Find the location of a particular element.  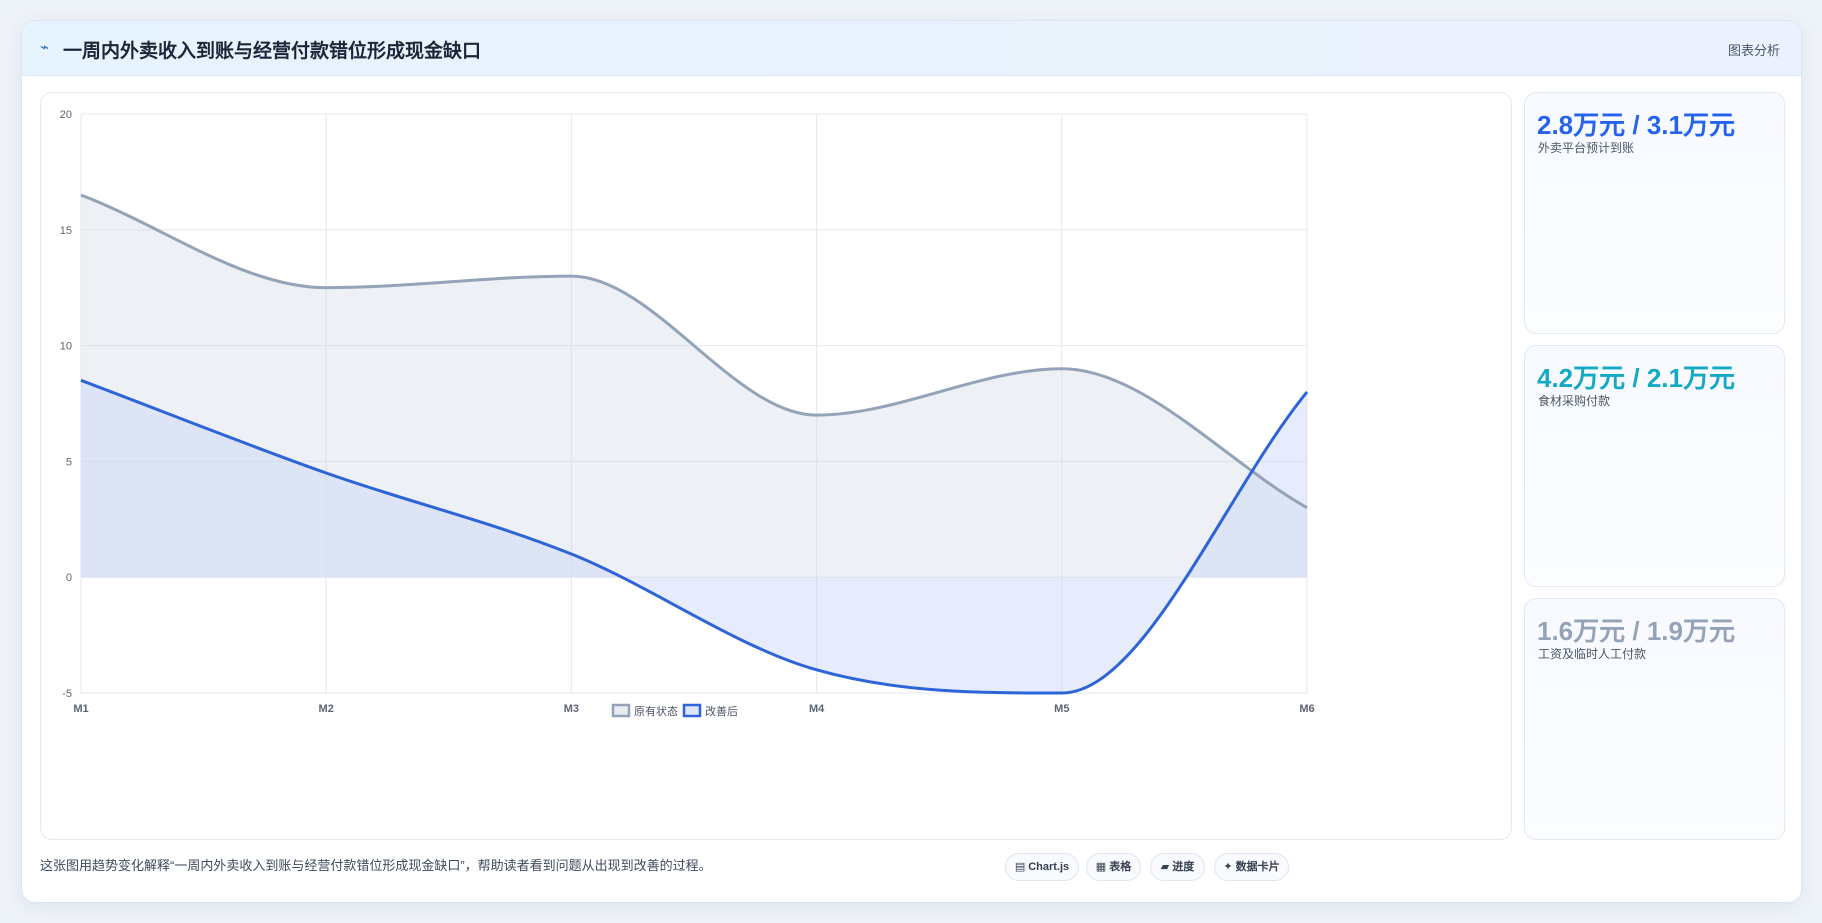

stat-card-label: 食材采购付款 is located at coordinates (1574, 401).